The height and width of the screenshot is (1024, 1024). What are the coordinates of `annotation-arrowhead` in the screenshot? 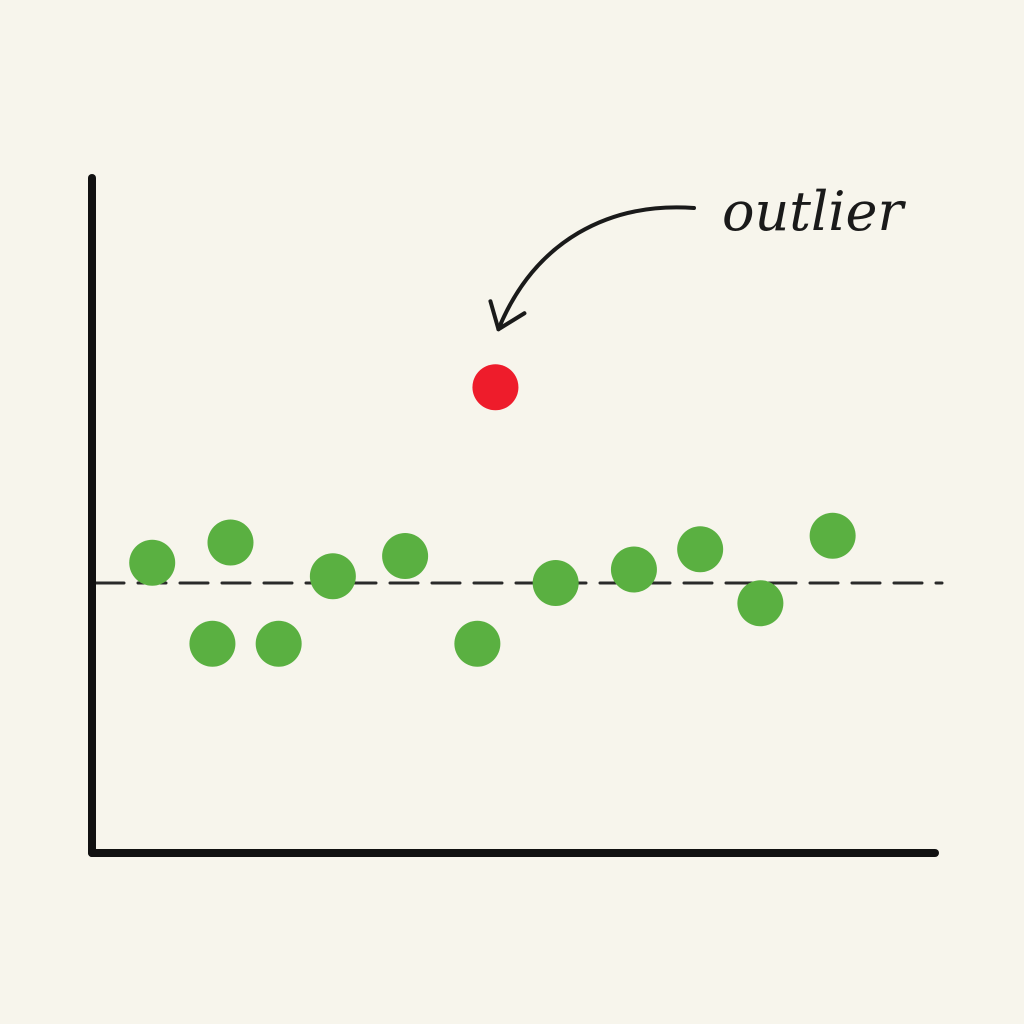 It's located at (507, 315).